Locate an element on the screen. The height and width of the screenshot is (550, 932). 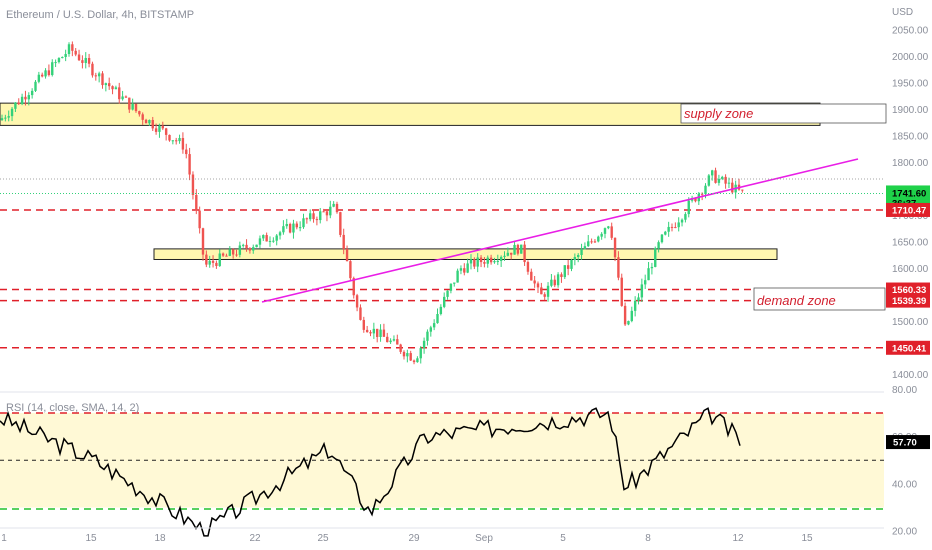
time-tick-label: 15 is located at coordinates (807, 538).